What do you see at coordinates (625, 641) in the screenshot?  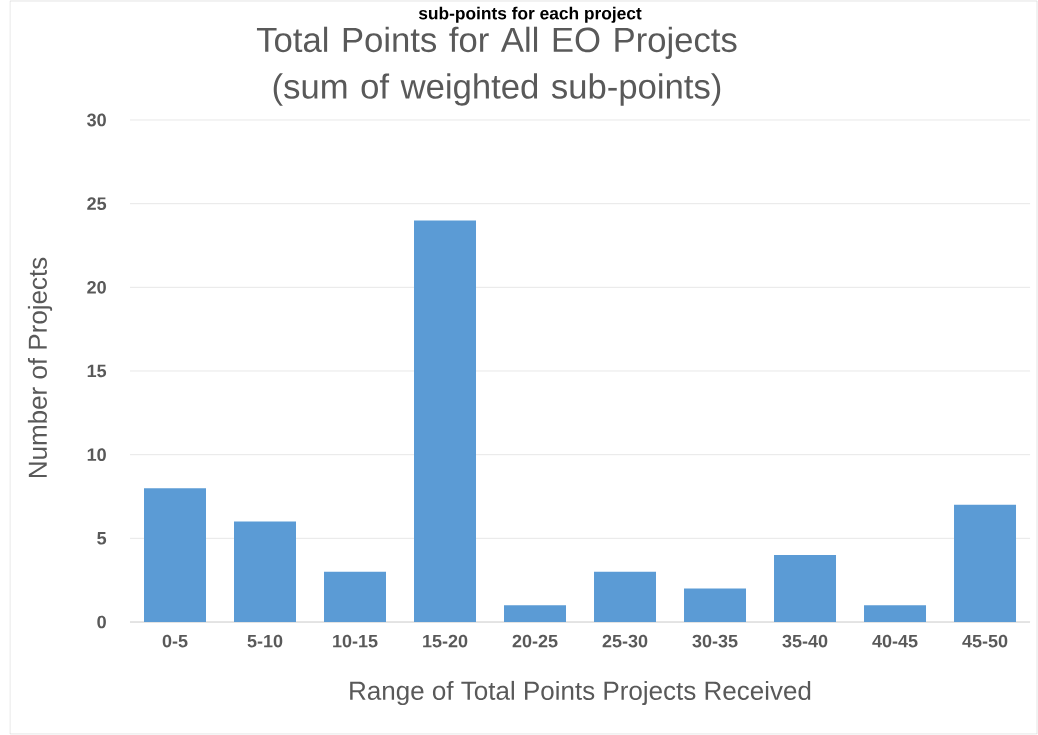 I see `x-tick-label: 25-30` at bounding box center [625, 641].